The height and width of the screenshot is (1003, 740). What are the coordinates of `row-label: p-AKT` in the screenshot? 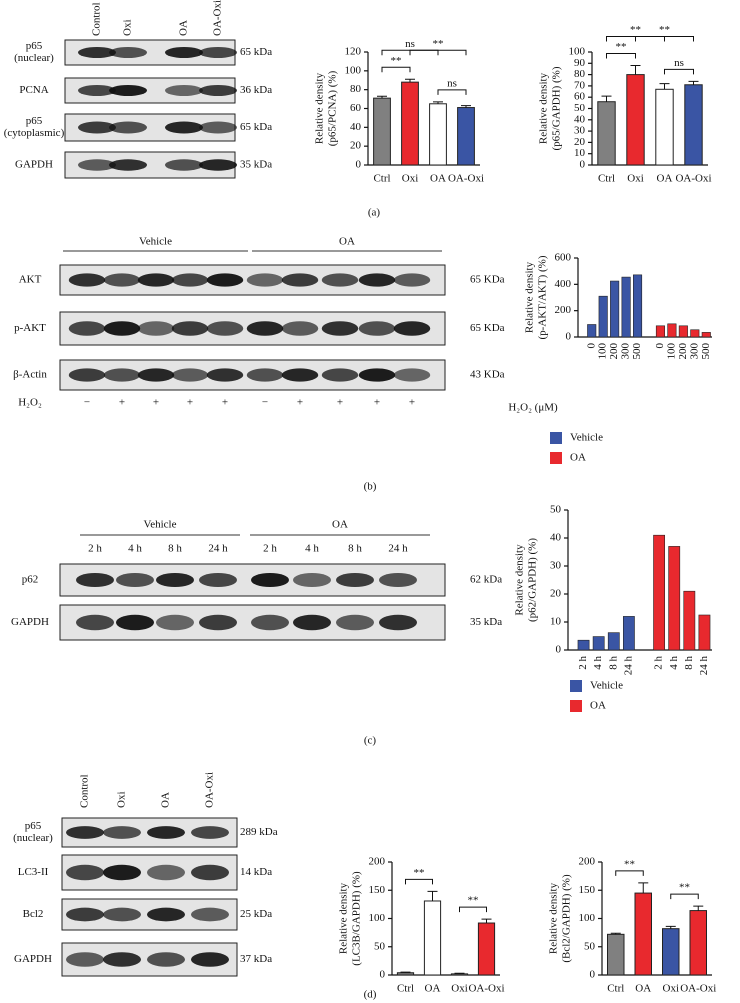 It's located at (30, 328).